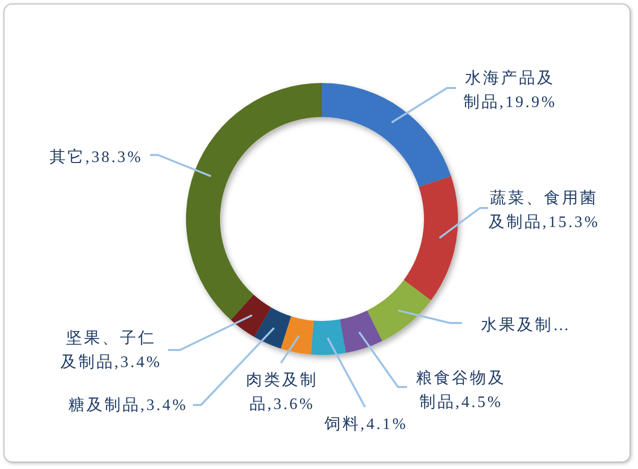 This screenshot has width=638, height=469. What do you see at coordinates (111, 350) in the screenshot?
I see `slice-label: 坚果、子仁及制品,3.4%` at bounding box center [111, 350].